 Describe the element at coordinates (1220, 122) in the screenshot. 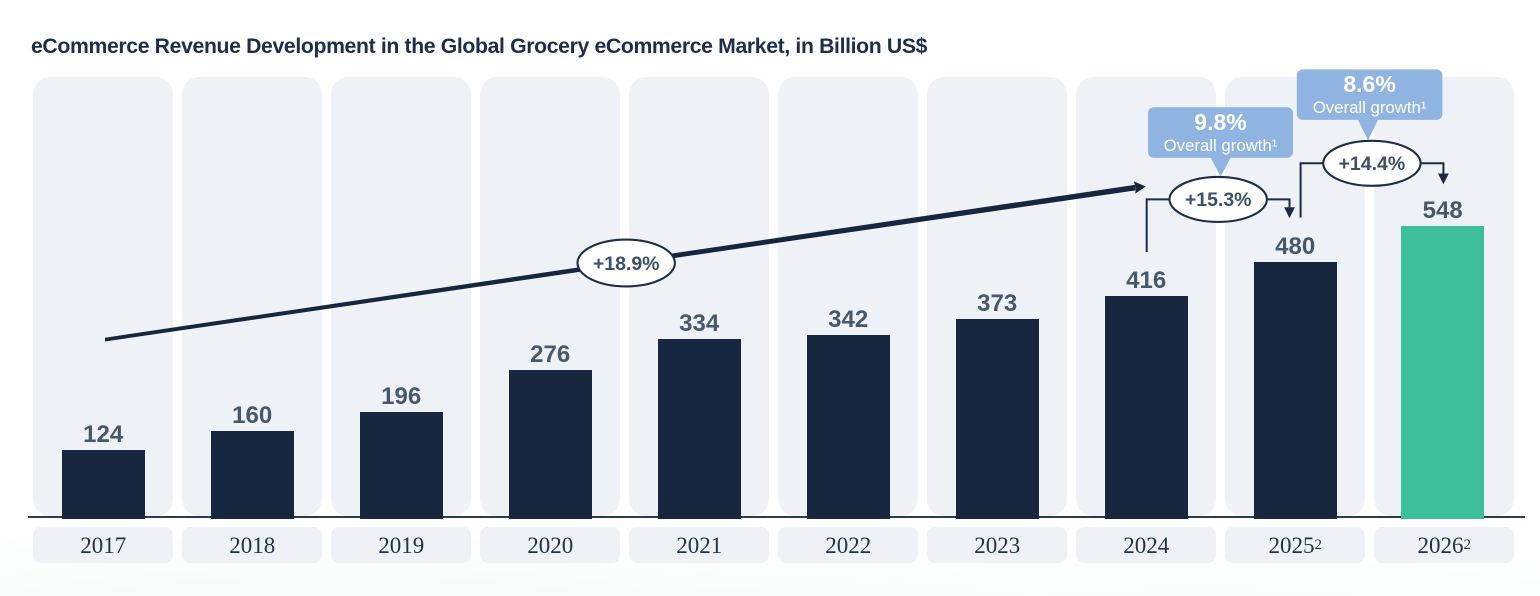

I see `svg-text: 9.8%` at that location.